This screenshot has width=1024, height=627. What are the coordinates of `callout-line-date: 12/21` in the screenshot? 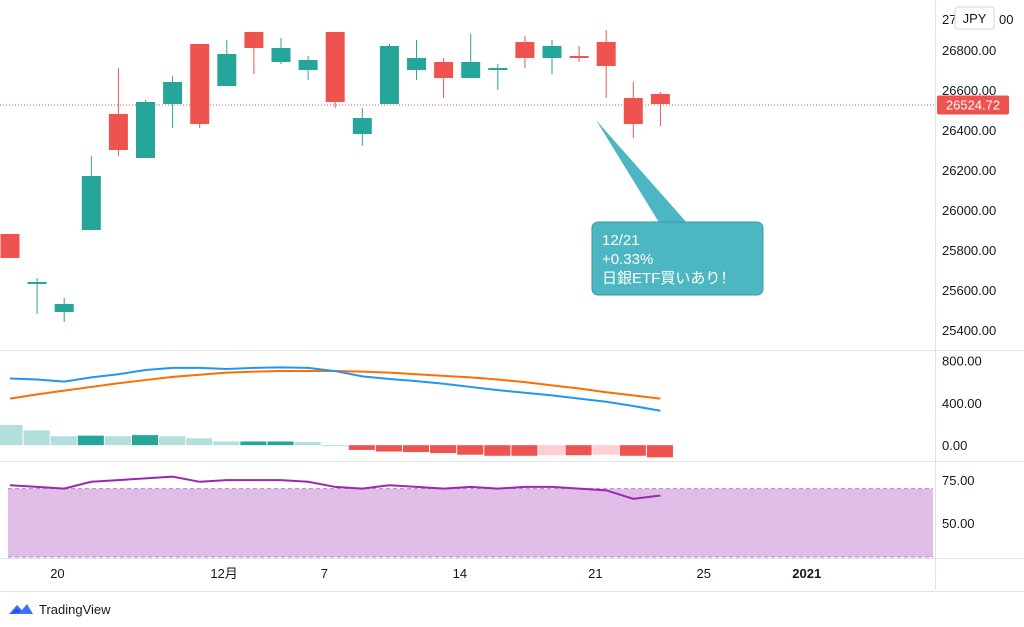 It's located at (621, 240).